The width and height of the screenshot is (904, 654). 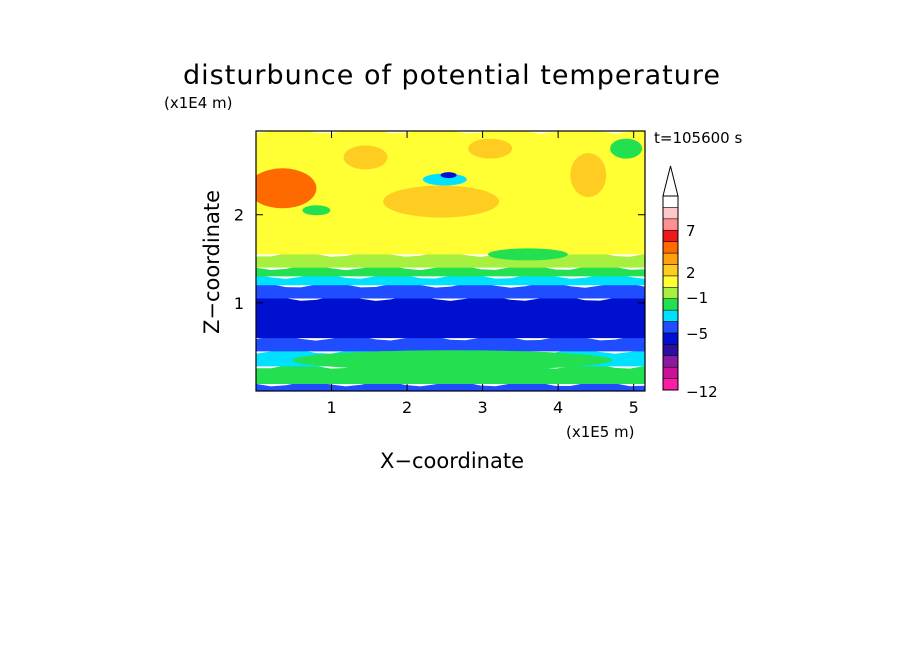 I want to click on colorbar-tick-label: −5, so click(x=697, y=334).